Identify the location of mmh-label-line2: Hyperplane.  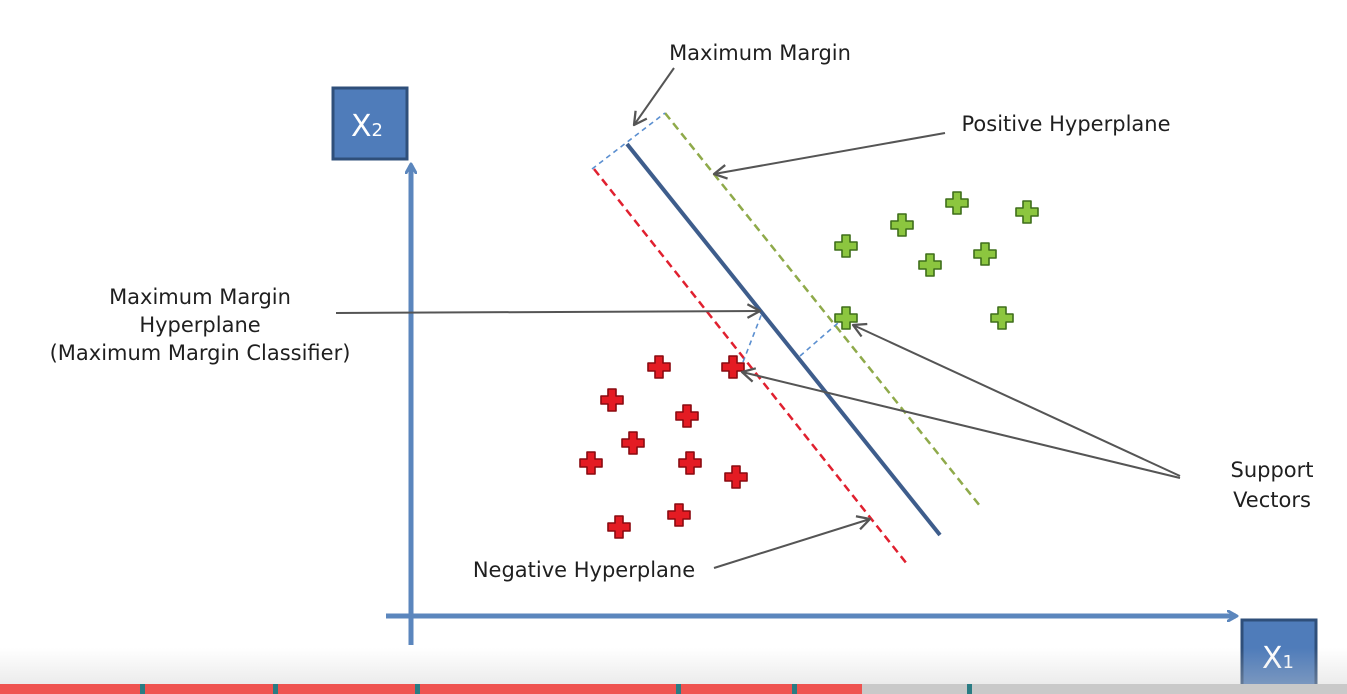
(199, 325).